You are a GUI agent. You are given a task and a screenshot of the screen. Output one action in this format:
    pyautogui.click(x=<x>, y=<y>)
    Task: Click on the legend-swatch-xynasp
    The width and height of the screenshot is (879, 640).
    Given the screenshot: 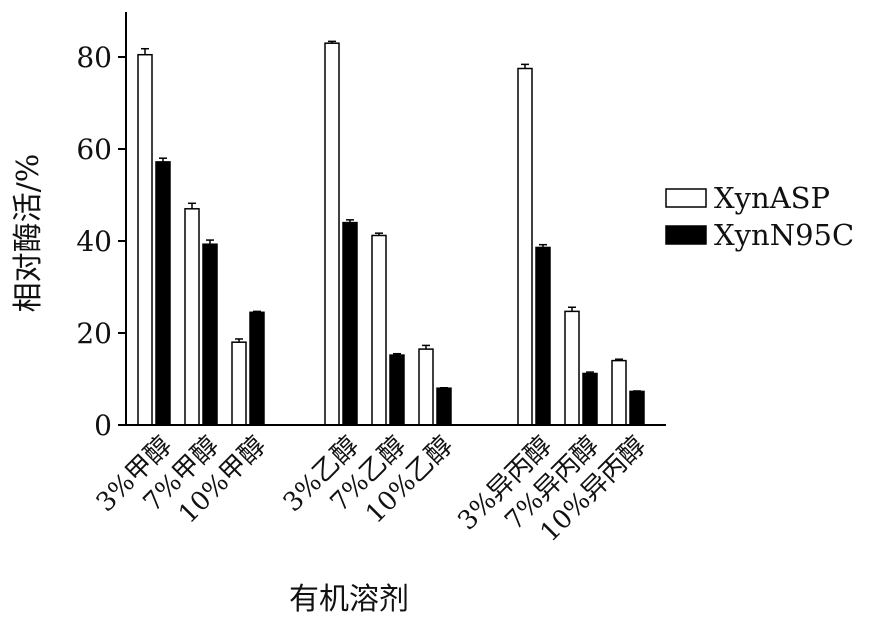 What is the action you would take?
    pyautogui.click(x=686, y=198)
    